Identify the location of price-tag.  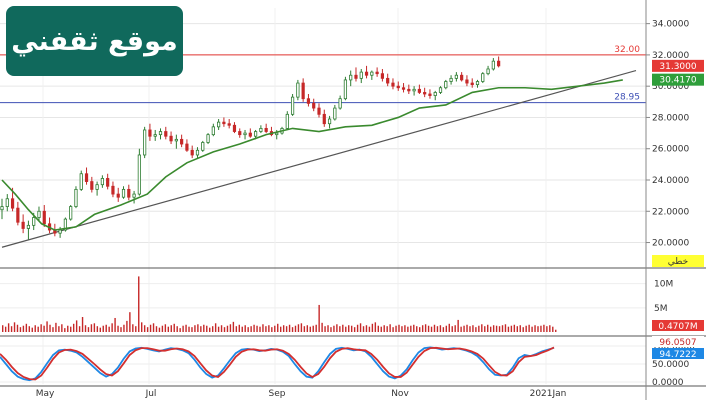
(678, 65).